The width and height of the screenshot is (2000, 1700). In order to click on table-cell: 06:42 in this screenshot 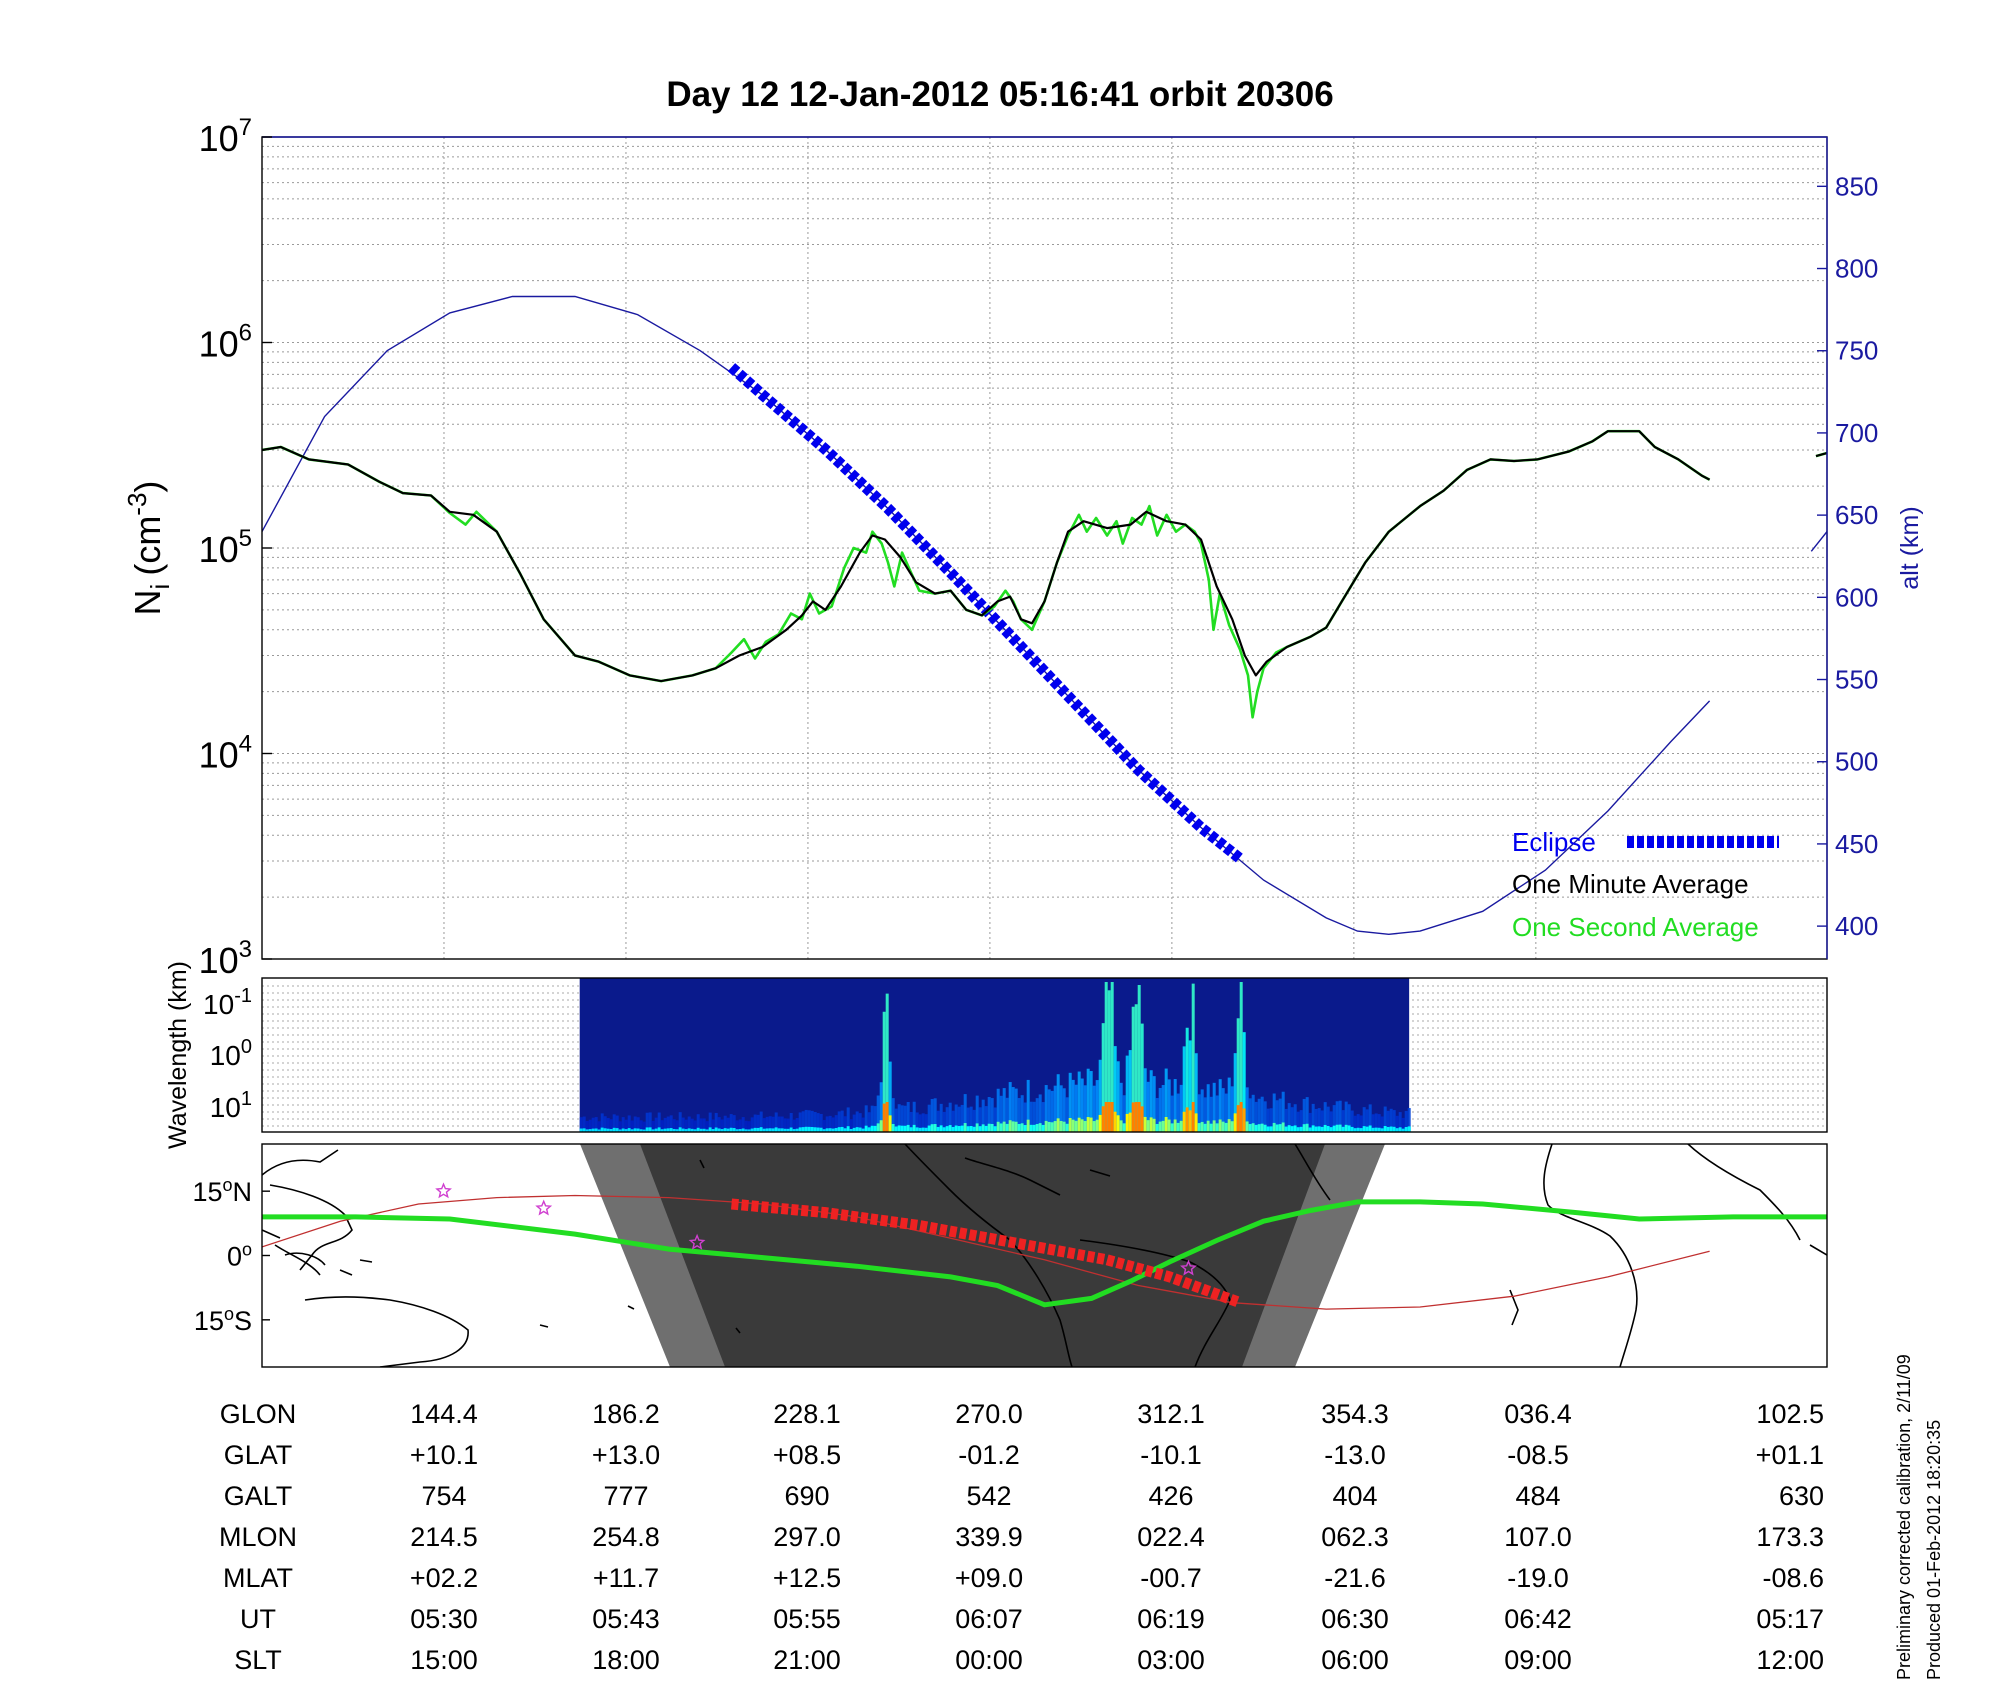, I will do `click(1538, 1619)`.